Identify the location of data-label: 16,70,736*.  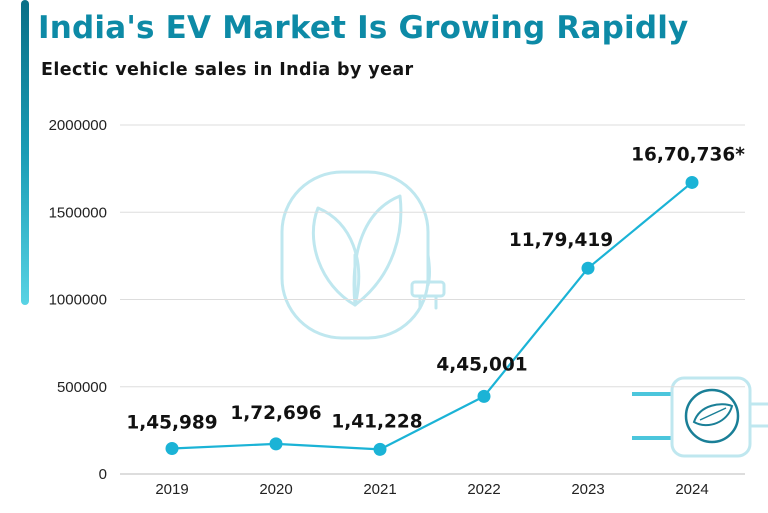
(688, 154).